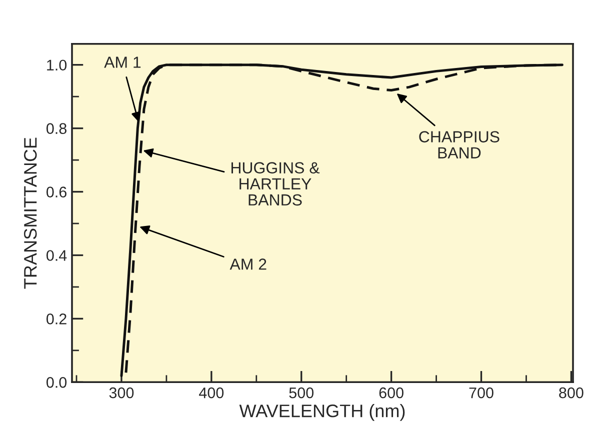 The width and height of the screenshot is (600, 448). What do you see at coordinates (391, 392) in the screenshot?
I see `x-tick-label: 600` at bounding box center [391, 392].